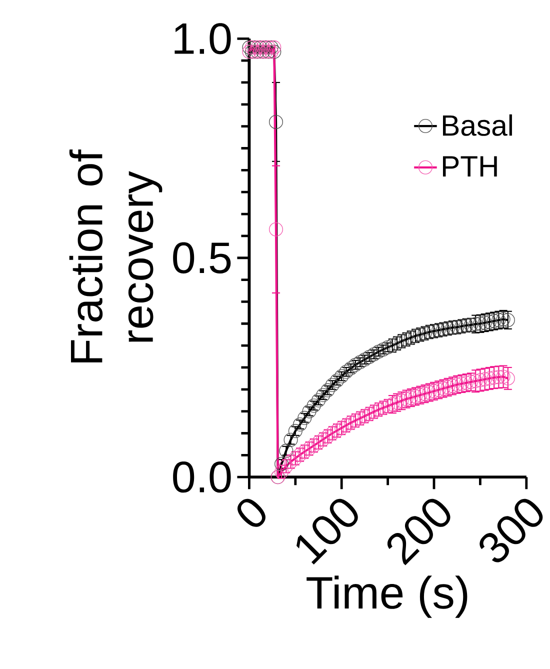 This screenshot has height=669, width=550. I want to click on x-tick-label: 100, so click(327, 531).